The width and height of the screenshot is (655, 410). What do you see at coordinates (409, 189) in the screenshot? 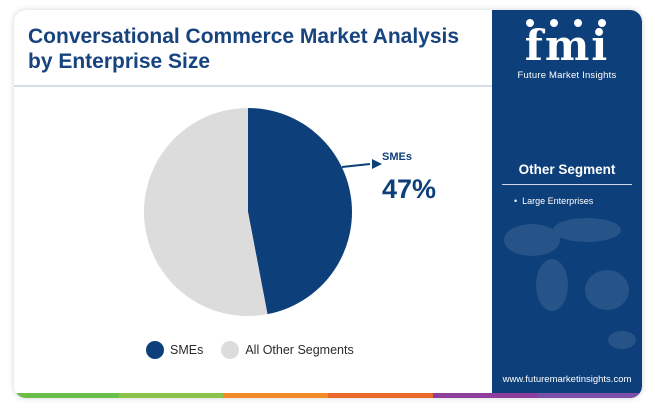
I see `callout-value: 47%` at bounding box center [409, 189].